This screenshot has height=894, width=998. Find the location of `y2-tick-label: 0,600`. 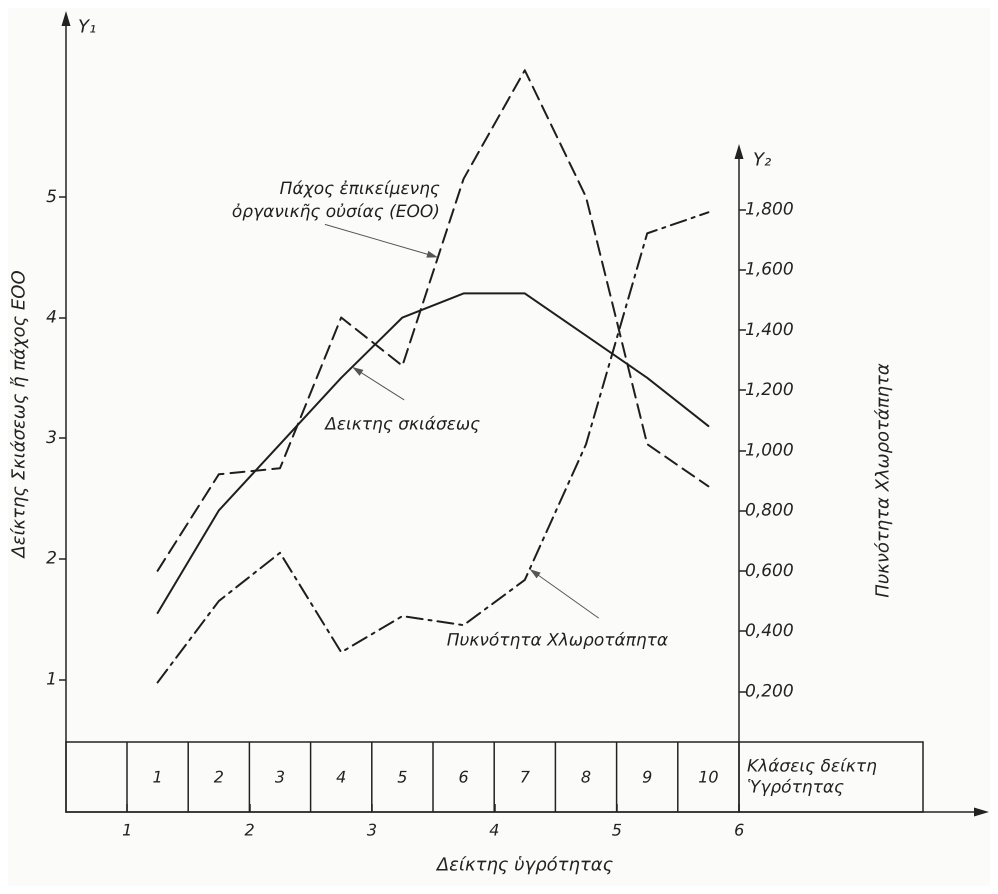

y2-tick-label: 0,600 is located at coordinates (769, 570).